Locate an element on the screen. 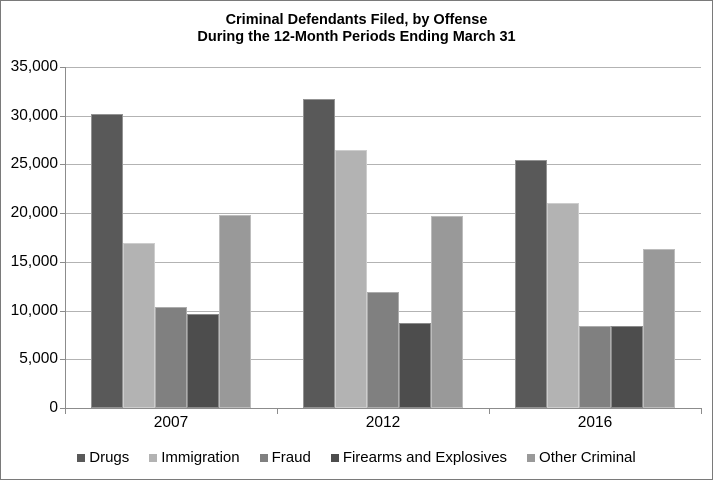 The height and width of the screenshot is (480, 713). bar-firearms-and-explosives-2016 is located at coordinates (627, 367).